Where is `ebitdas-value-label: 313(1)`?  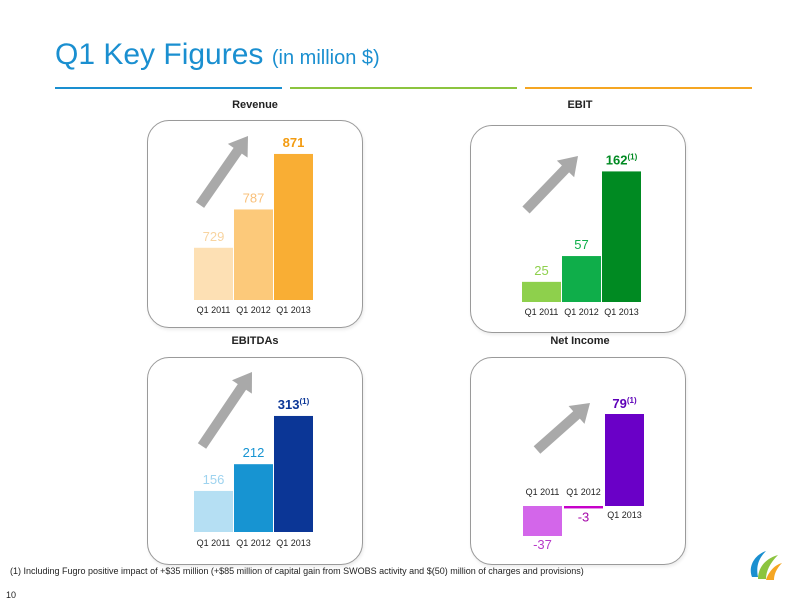
ebitdas-value-label: 313(1) is located at coordinates (294, 404).